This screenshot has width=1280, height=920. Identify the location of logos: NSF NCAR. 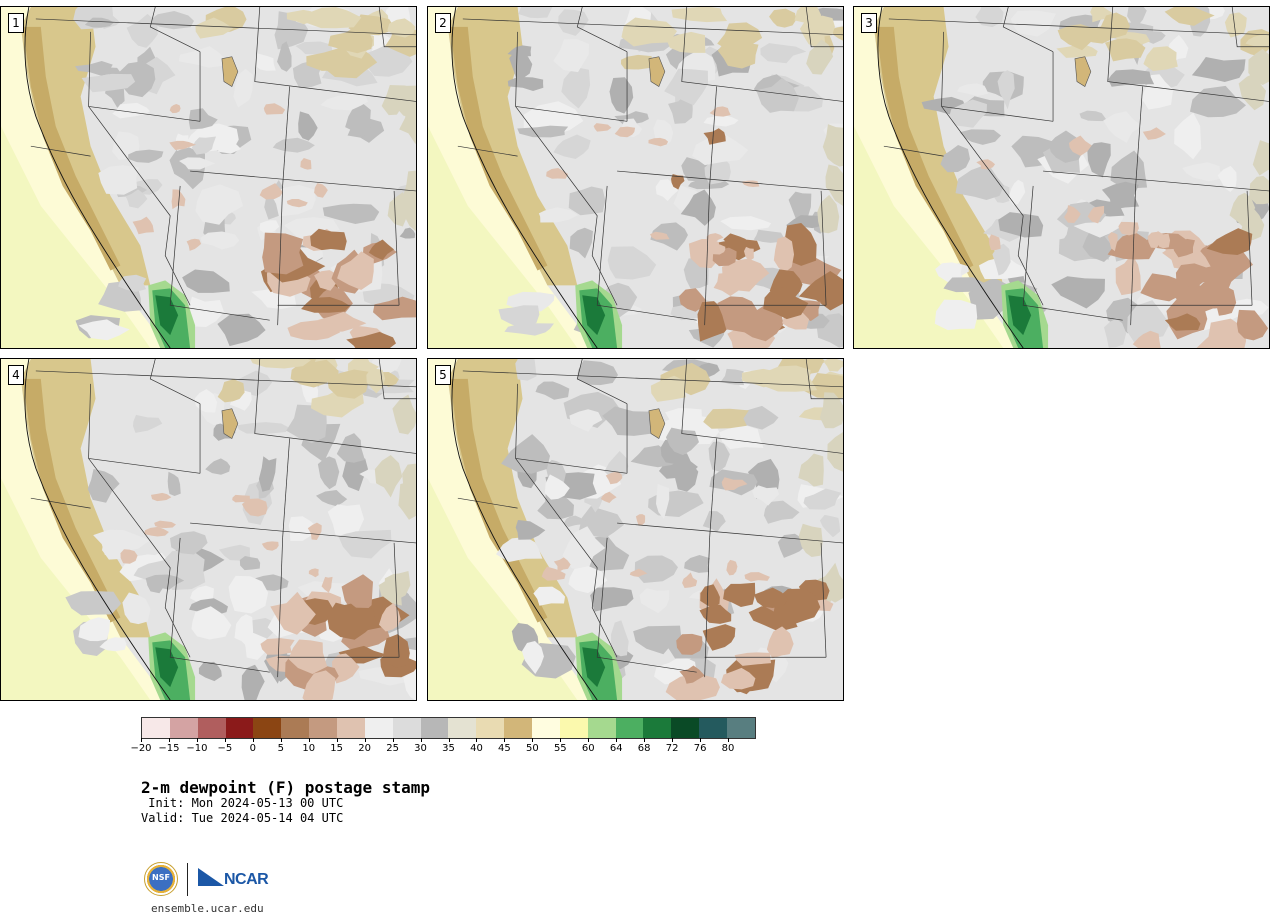
(209, 880).